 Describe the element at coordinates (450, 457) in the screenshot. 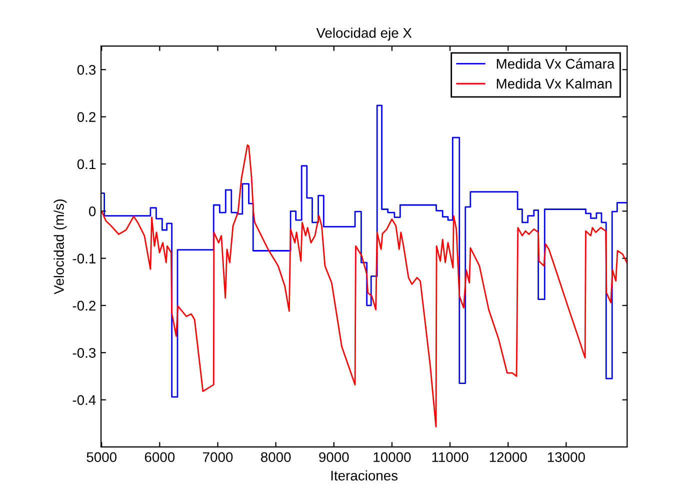

I see `x-tick-label: 11000` at that location.